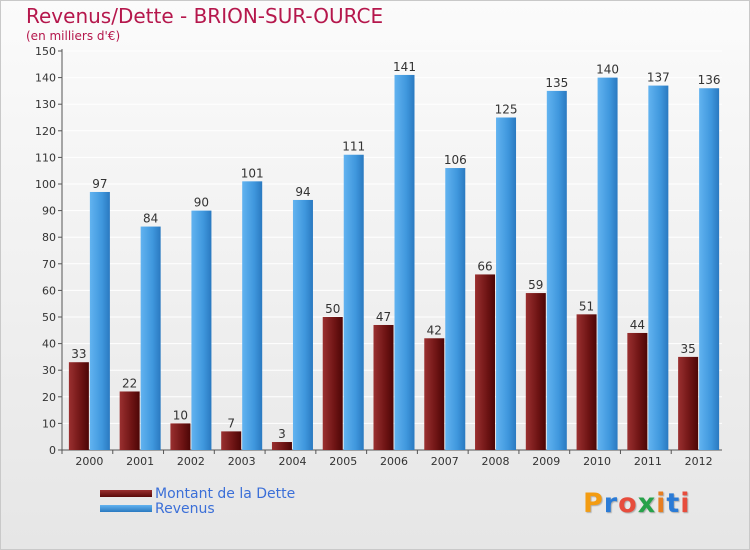  Describe the element at coordinates (129, 420) in the screenshot. I see `bar-debt-2001` at that location.